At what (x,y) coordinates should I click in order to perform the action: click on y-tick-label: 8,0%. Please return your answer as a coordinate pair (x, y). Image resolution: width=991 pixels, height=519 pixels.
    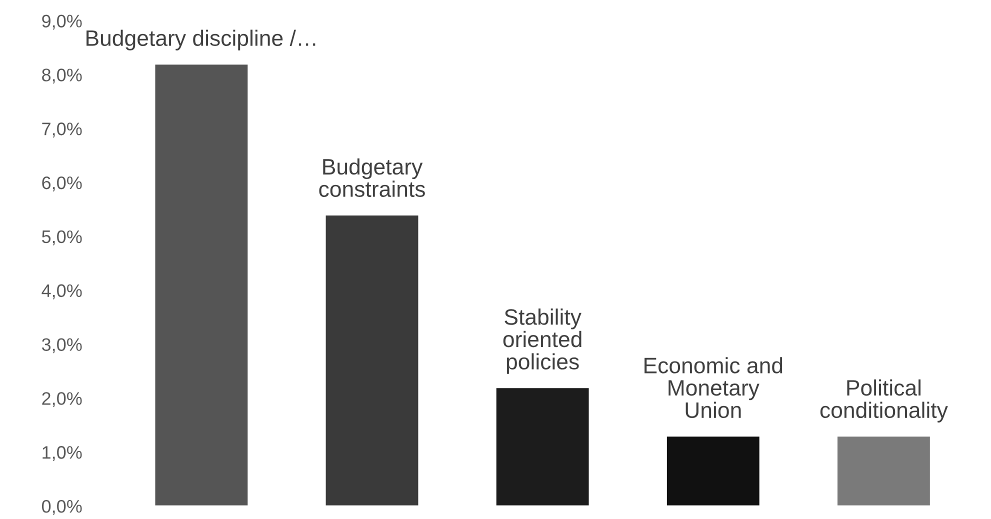
    Looking at the image, I should click on (62, 76).